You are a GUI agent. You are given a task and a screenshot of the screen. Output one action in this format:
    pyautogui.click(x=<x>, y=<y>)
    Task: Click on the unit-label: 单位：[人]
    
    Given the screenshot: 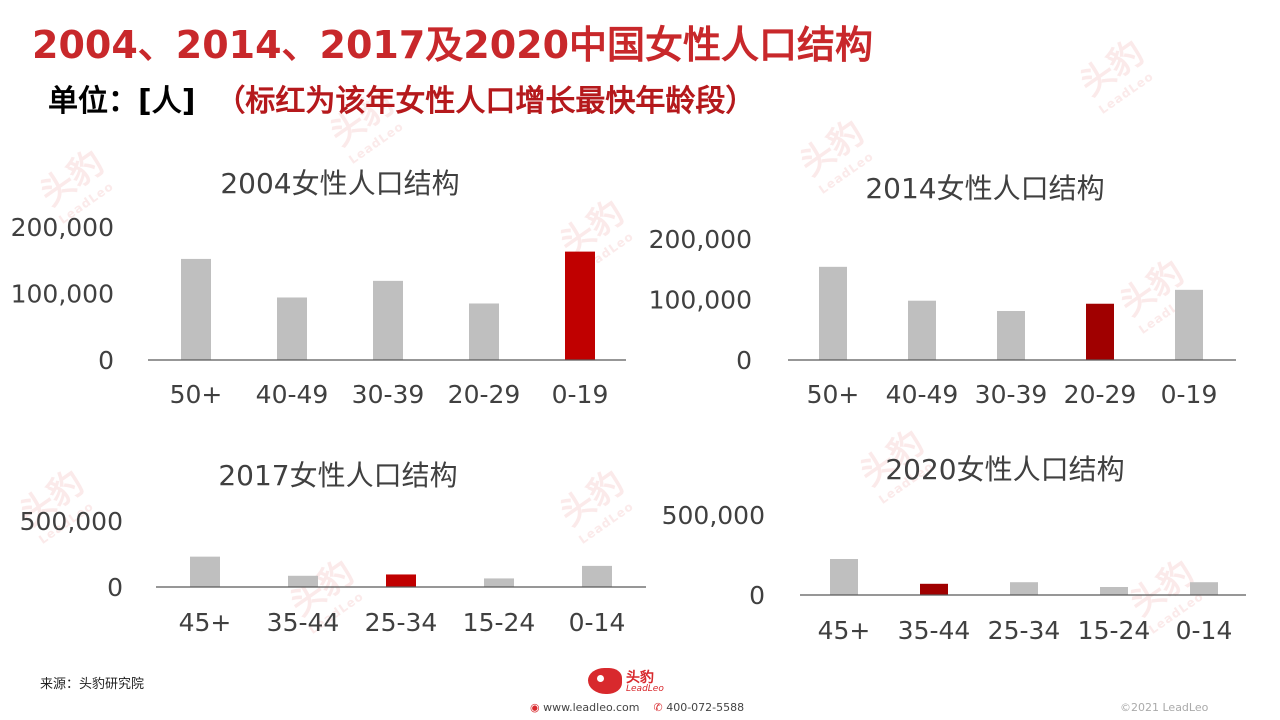 What is the action you would take?
    pyautogui.click(x=122, y=101)
    